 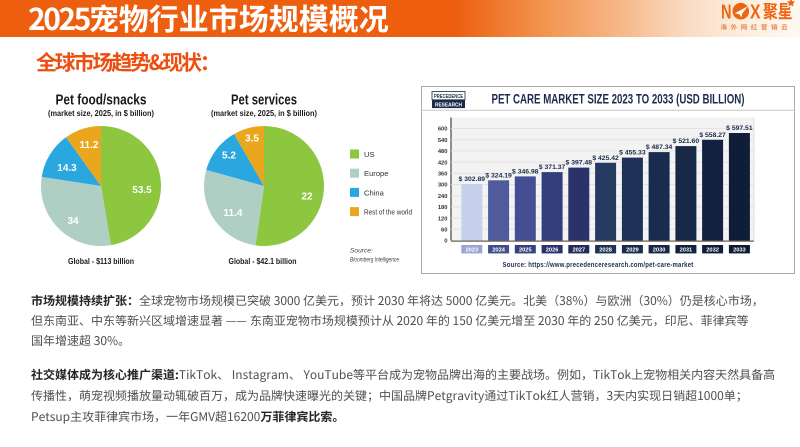 I want to click on svg-text: 11.2, so click(x=89, y=145).